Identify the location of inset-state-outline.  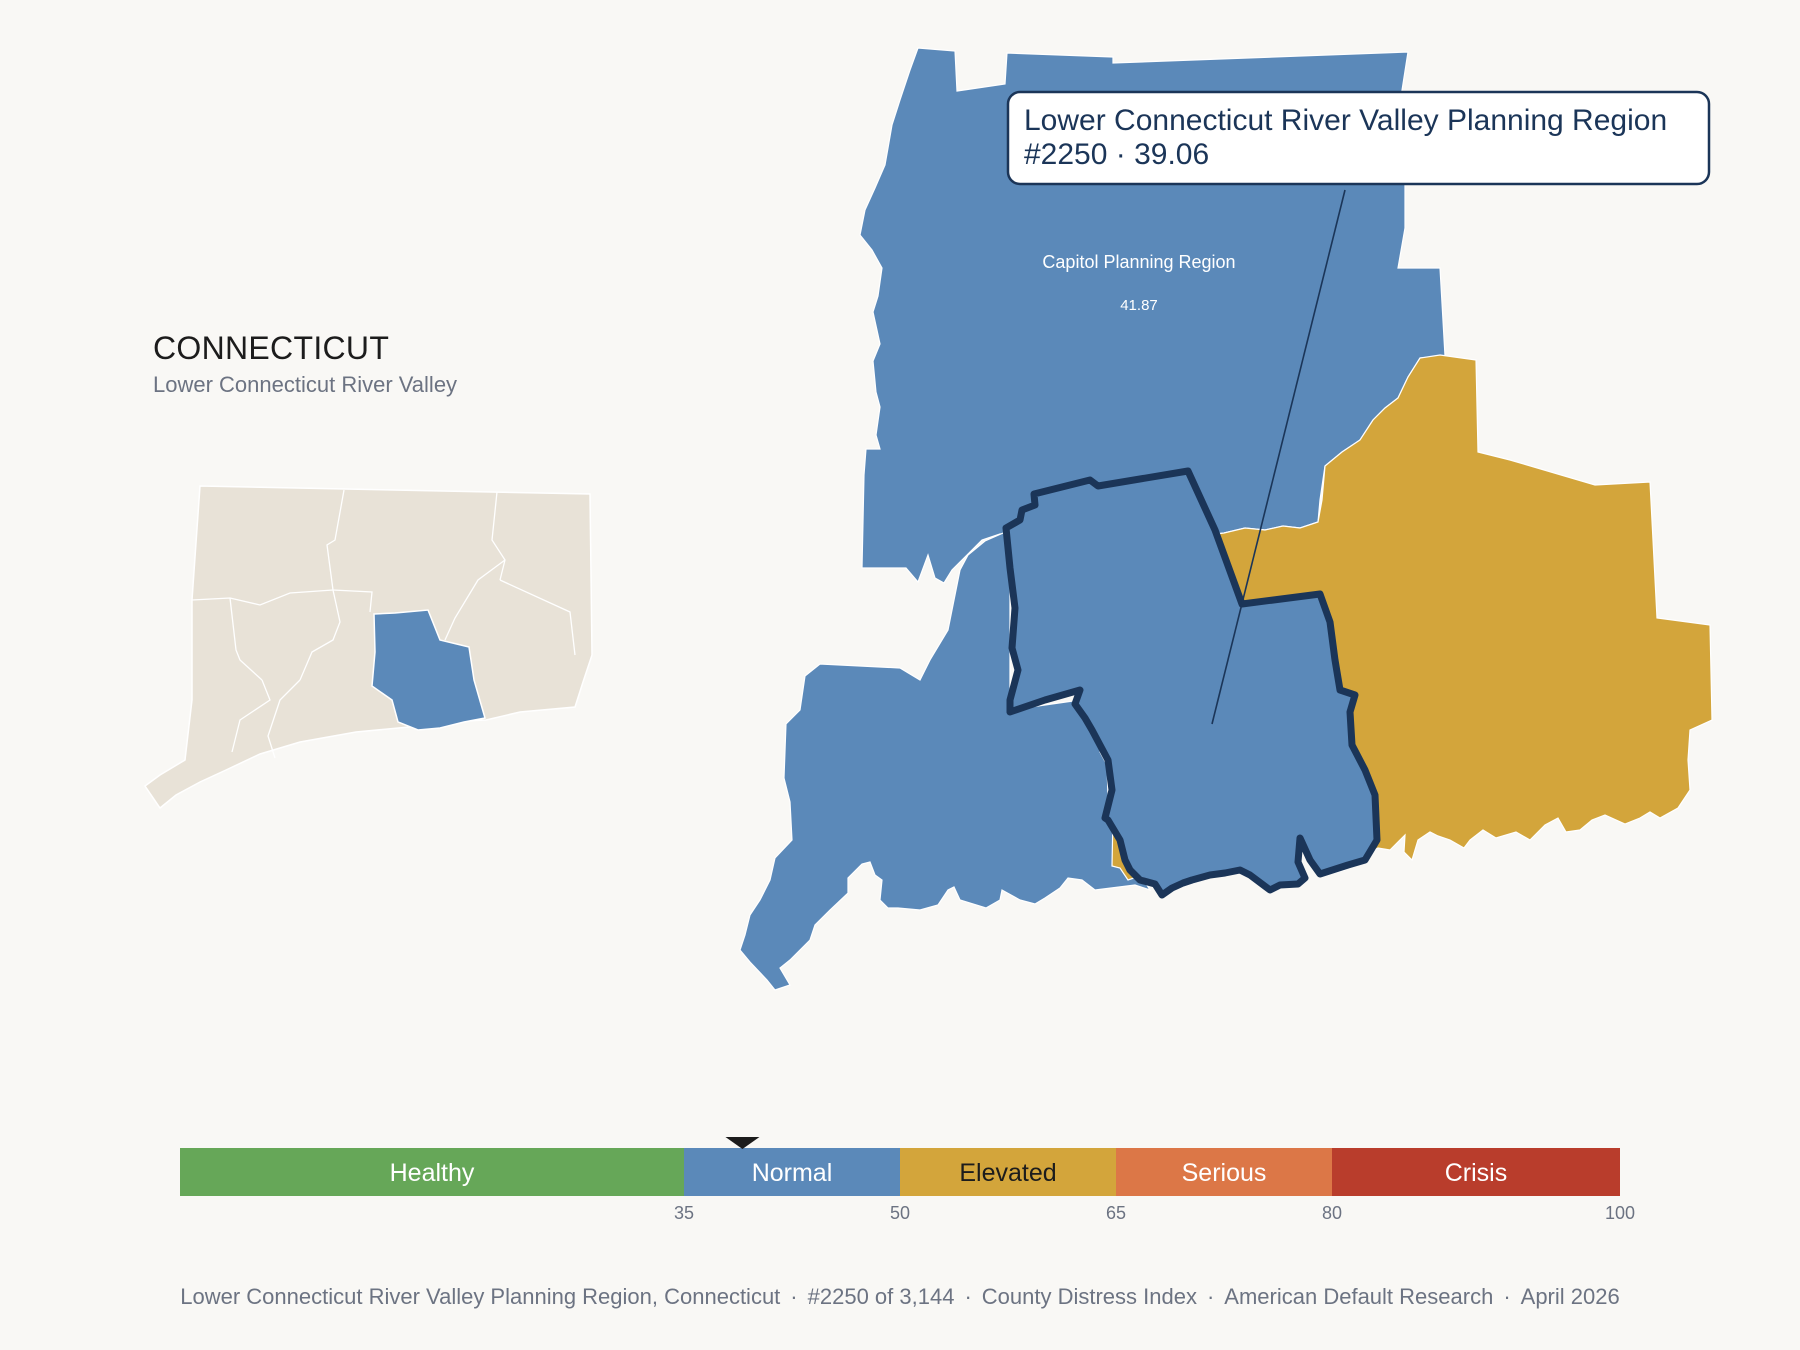
(368, 647).